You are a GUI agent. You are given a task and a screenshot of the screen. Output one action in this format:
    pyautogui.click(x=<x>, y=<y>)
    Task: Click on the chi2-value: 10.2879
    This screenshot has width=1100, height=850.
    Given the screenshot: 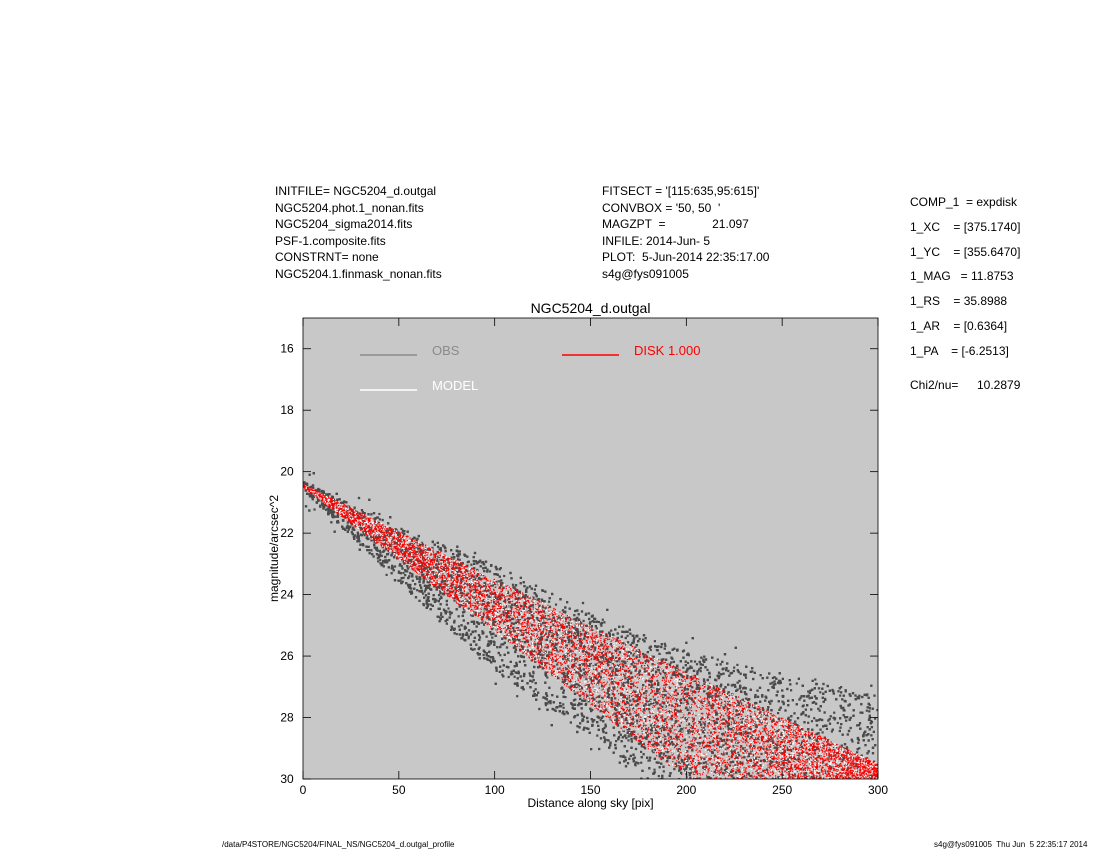 What is the action you would take?
    pyautogui.click(x=999, y=385)
    